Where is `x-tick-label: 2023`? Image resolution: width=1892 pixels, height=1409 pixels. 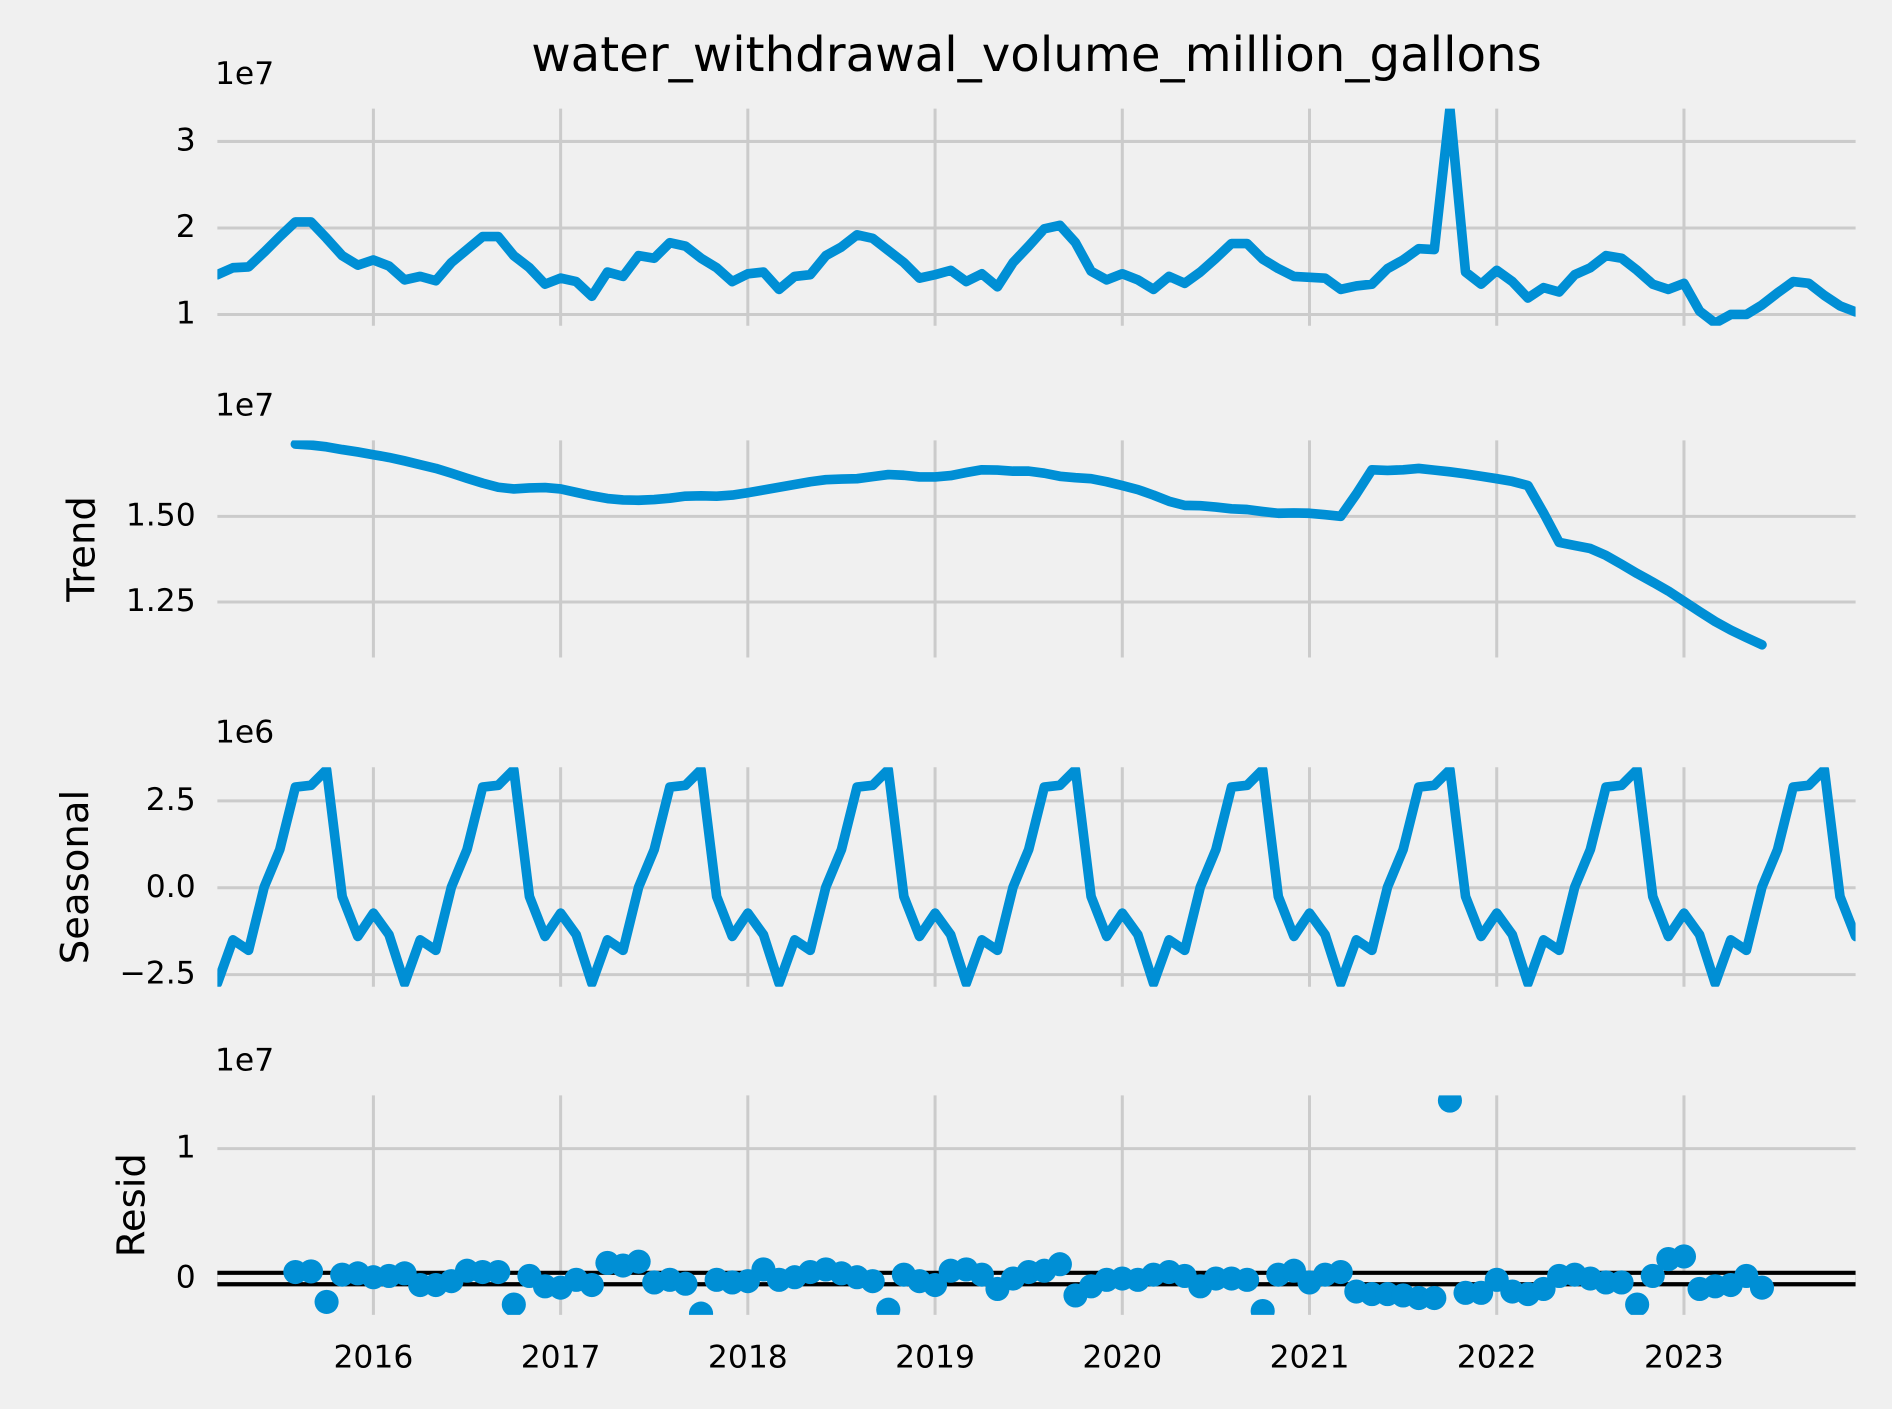
x-tick-label: 2023 is located at coordinates (1684, 1357).